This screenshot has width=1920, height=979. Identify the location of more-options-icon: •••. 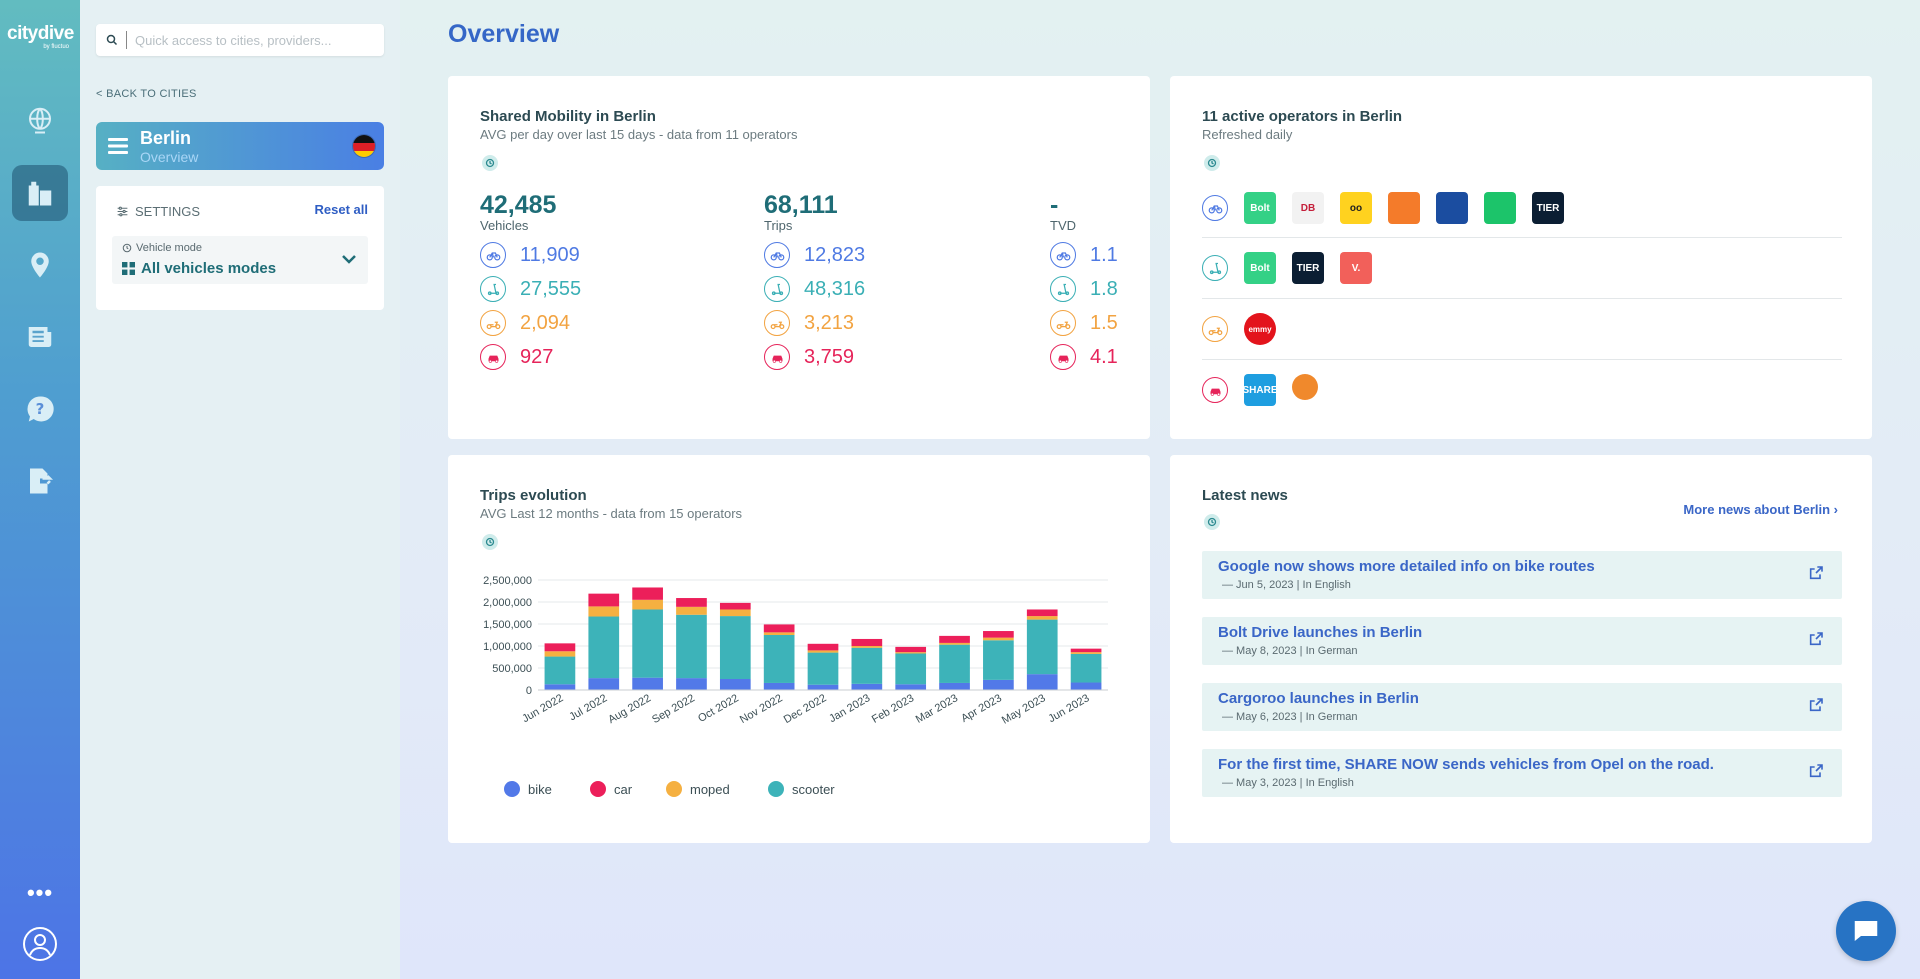
(40, 892).